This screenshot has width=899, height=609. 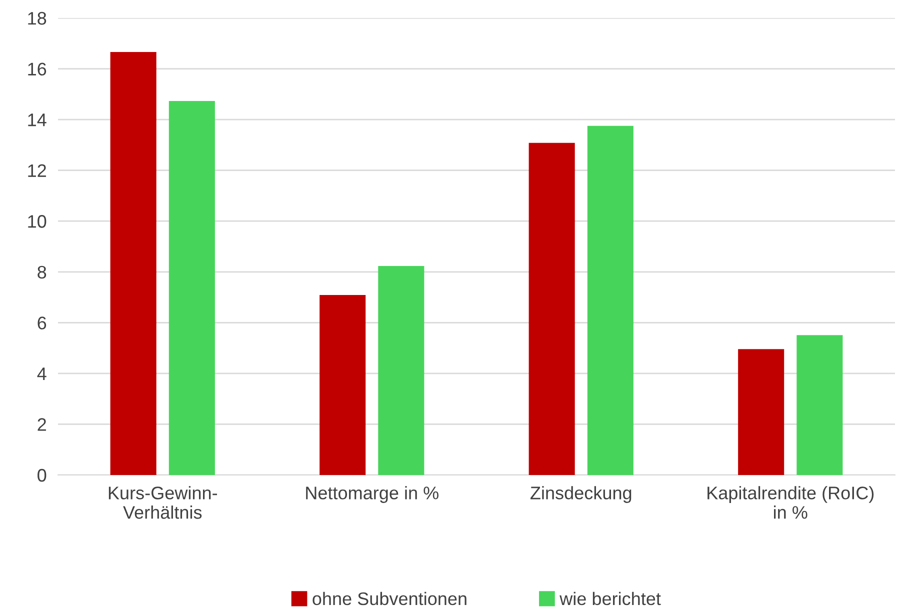 I want to click on y-tick-label: 2, so click(x=42, y=424).